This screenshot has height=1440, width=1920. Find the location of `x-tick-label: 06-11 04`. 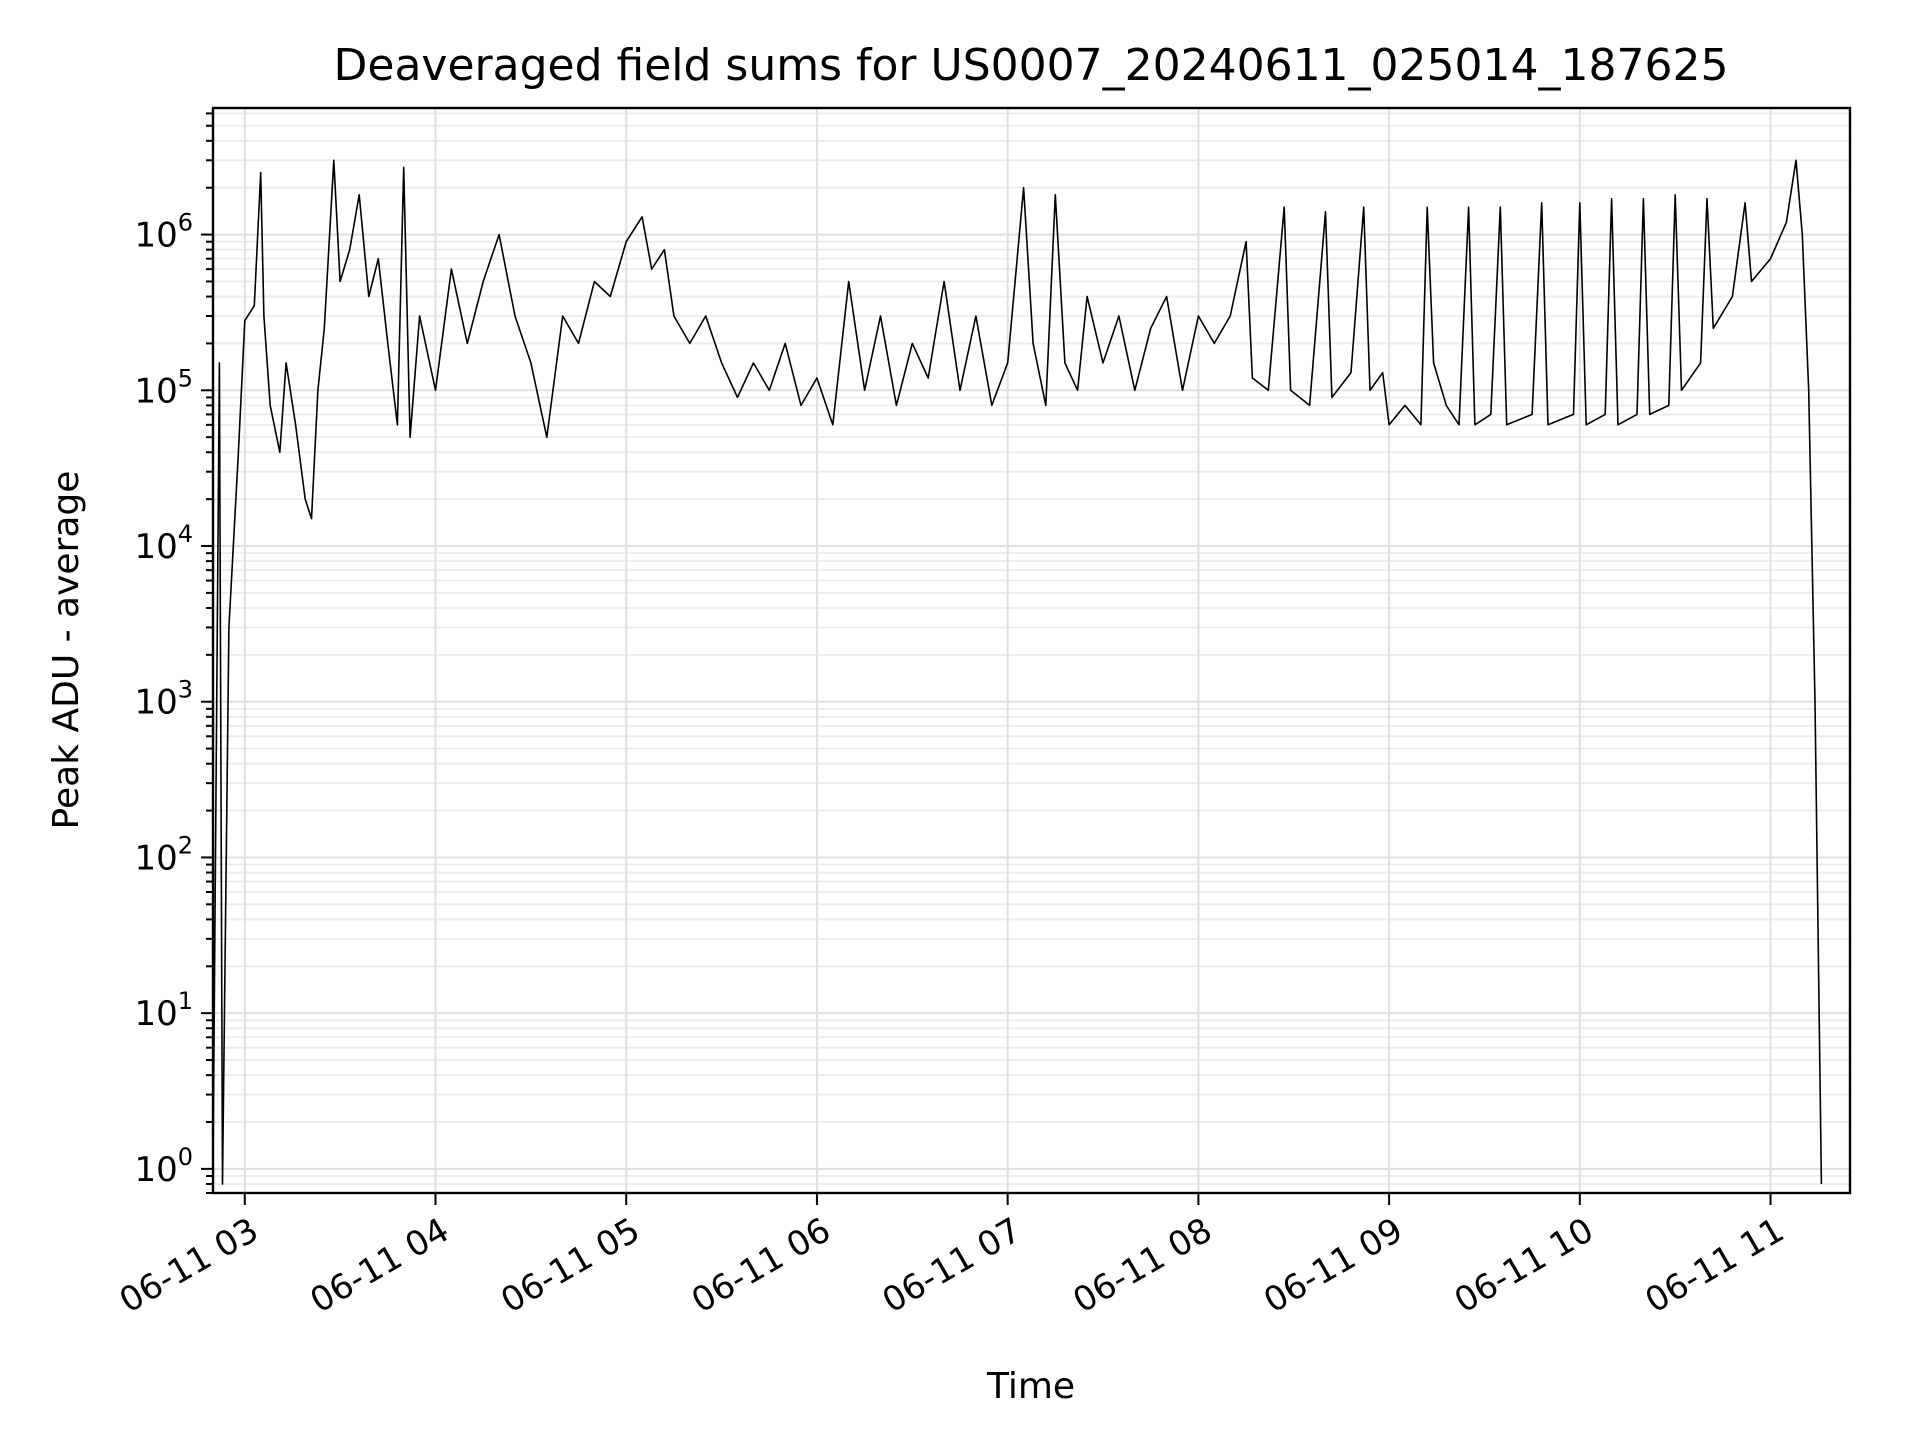

x-tick-label: 06-11 04 is located at coordinates (380, 1265).